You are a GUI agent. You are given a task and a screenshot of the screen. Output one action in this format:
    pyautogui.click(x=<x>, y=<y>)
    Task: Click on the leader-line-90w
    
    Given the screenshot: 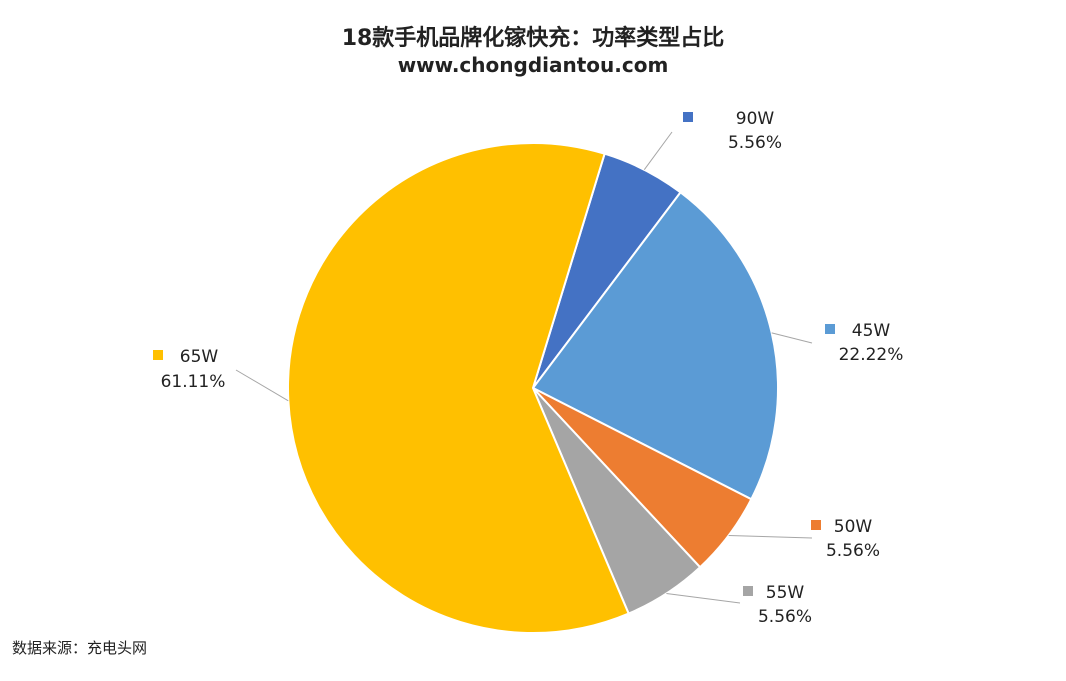 What is the action you would take?
    pyautogui.click(x=658, y=150)
    